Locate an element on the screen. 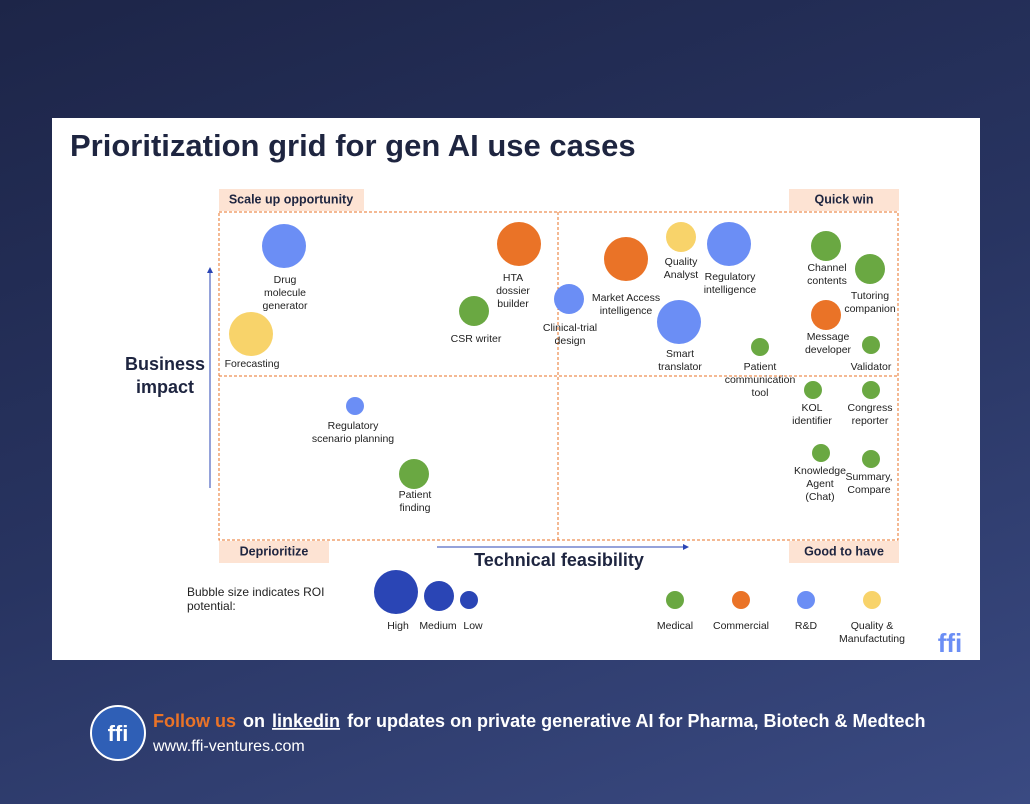 This screenshot has width=1030, height=804. bubble-label: design is located at coordinates (570, 341).